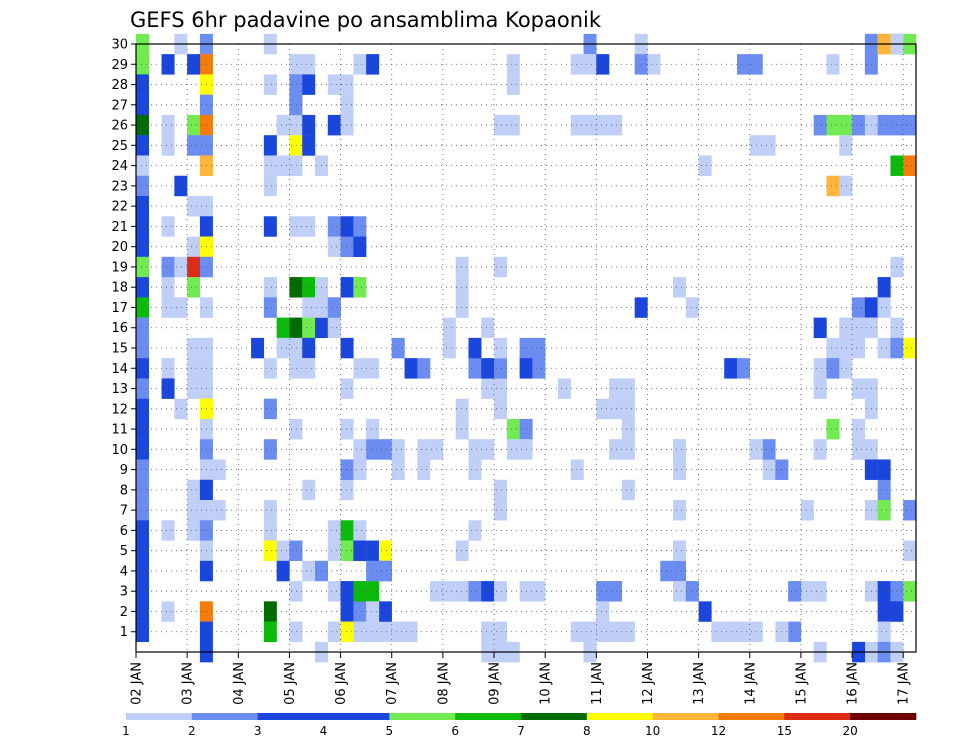  What do you see at coordinates (853, 683) in the screenshot?
I see `x-tick-label: 16 JAN` at bounding box center [853, 683].